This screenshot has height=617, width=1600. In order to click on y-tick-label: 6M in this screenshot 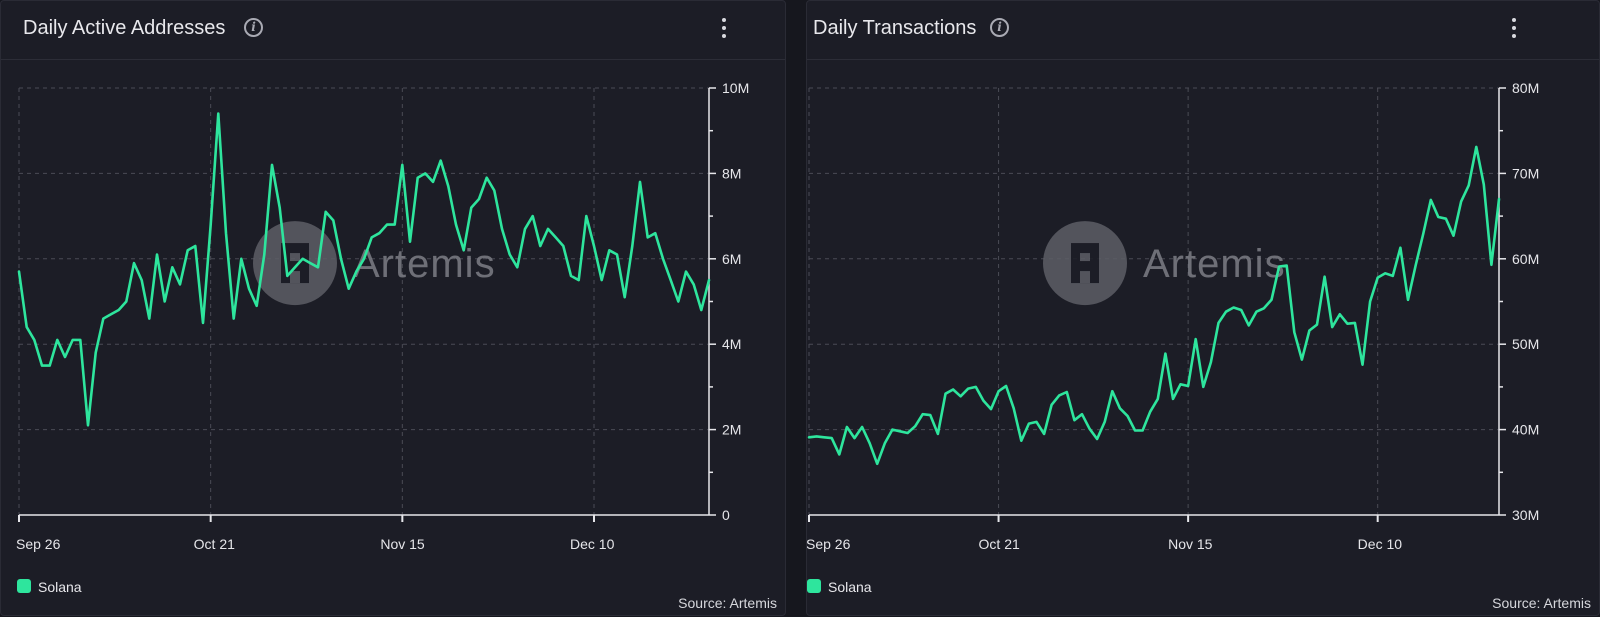, I will do `click(731, 259)`.